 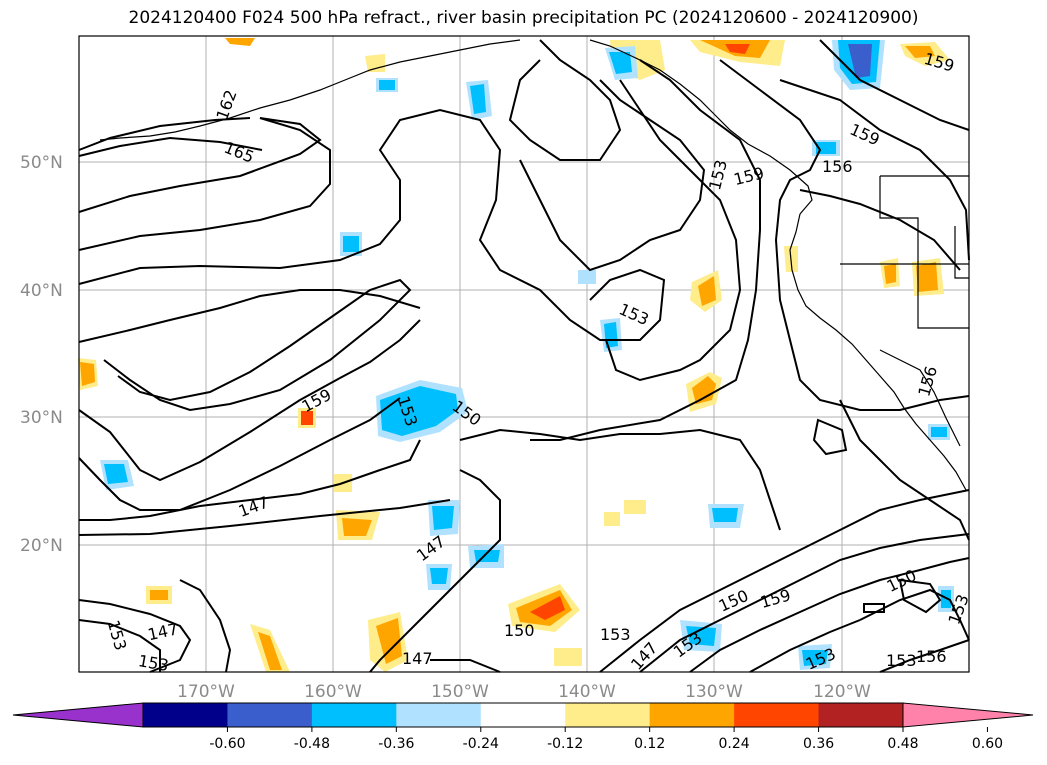 What do you see at coordinates (481, 744) in the screenshot?
I see `colorbar-tick-label: -0.24` at bounding box center [481, 744].